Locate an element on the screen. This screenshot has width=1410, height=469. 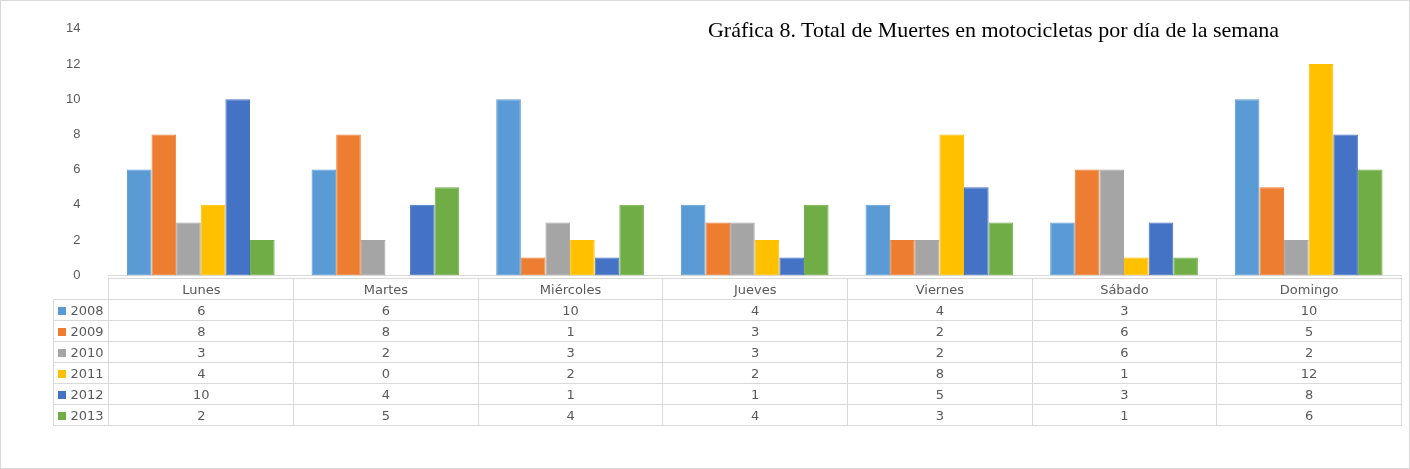
legend-label: 2011 is located at coordinates (81, 373).